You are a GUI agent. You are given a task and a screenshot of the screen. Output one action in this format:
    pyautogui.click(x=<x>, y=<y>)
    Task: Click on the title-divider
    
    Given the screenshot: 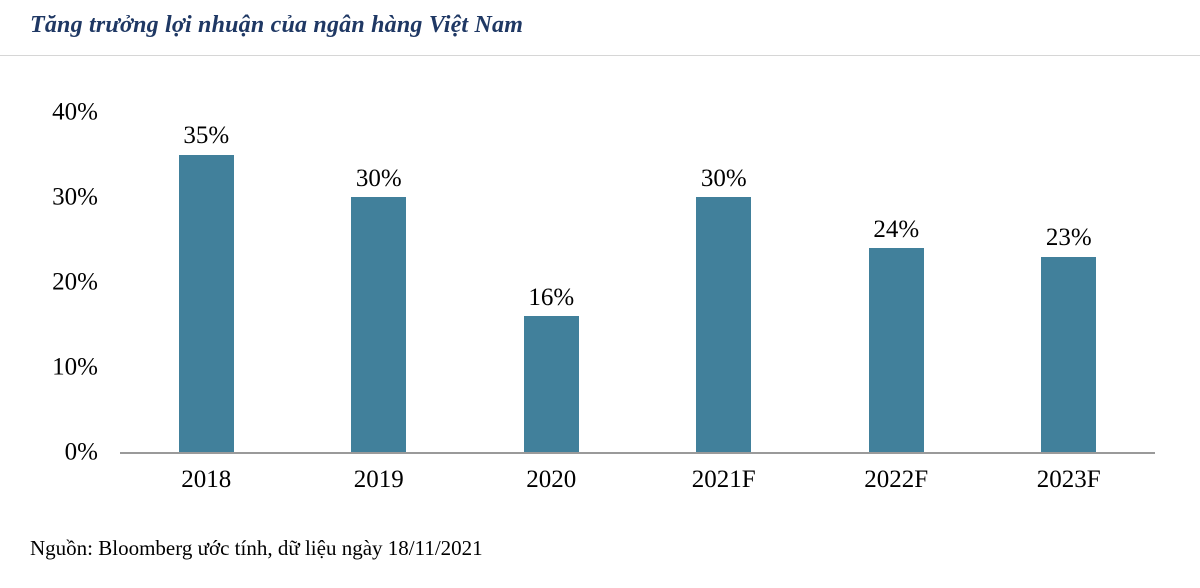 What is the action you would take?
    pyautogui.click(x=600, y=55)
    